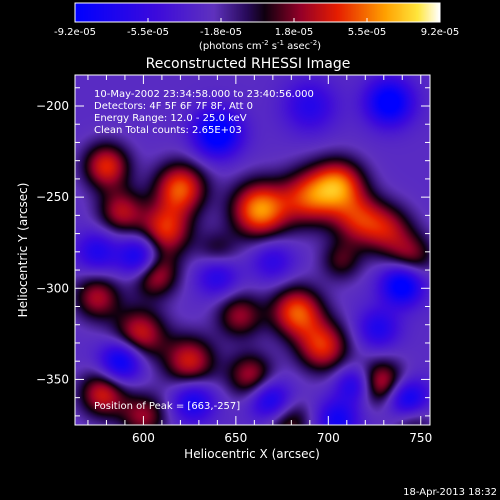 The image size is (500, 500). Describe the element at coordinates (367, 32) in the screenshot. I see `colorbar-tick-label: 5.5e-05` at that location.